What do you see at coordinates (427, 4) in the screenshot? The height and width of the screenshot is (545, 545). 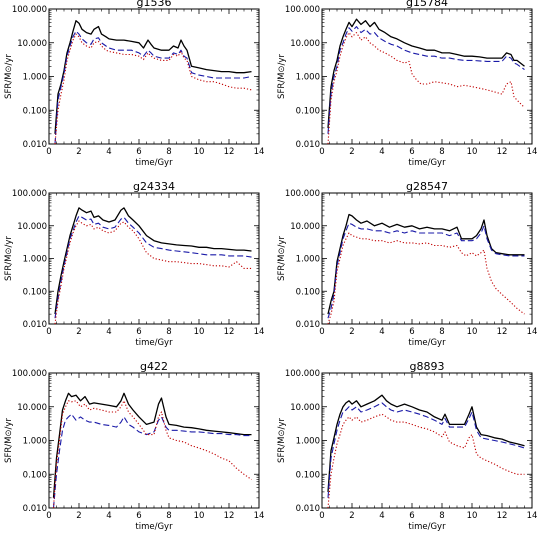 I see `chart-title: g15784` at bounding box center [427, 4].